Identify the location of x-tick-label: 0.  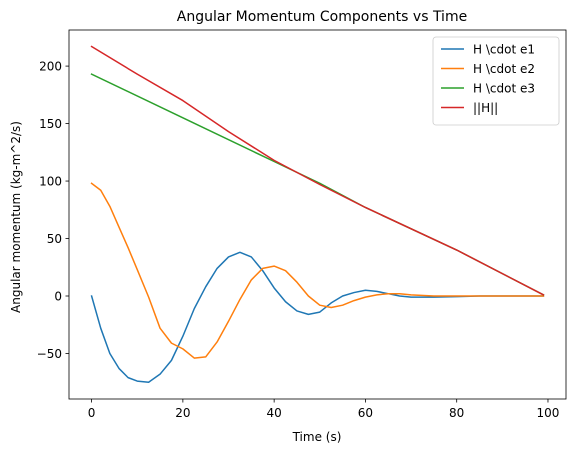
(92, 413).